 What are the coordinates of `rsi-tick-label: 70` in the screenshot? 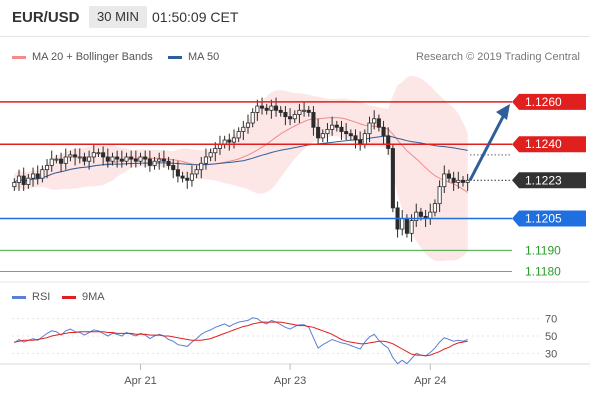 It's located at (551, 320).